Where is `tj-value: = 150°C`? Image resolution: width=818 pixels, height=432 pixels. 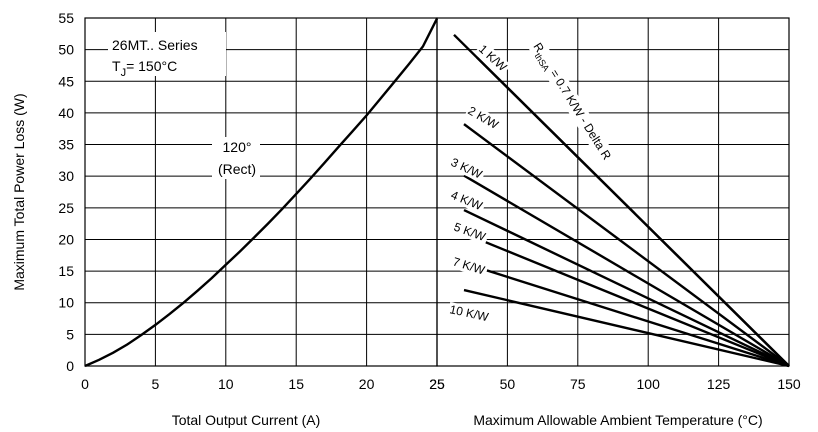
tj-value: = 150°C is located at coordinates (151, 66).